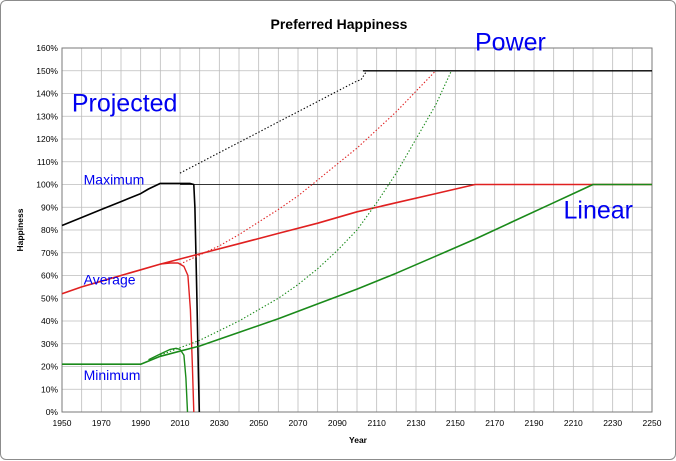  What do you see at coordinates (47, 71) in the screenshot?
I see `y-tick-label: 150%` at bounding box center [47, 71].